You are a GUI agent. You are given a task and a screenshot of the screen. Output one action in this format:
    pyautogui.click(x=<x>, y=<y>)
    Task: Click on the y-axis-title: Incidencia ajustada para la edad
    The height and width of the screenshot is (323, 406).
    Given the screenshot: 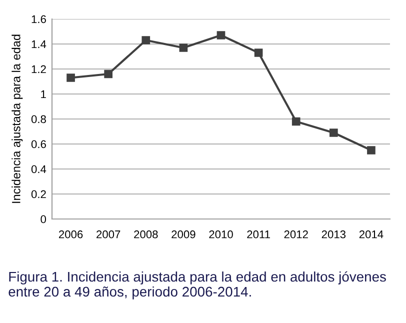 What is the action you would take?
    pyautogui.click(x=17, y=118)
    